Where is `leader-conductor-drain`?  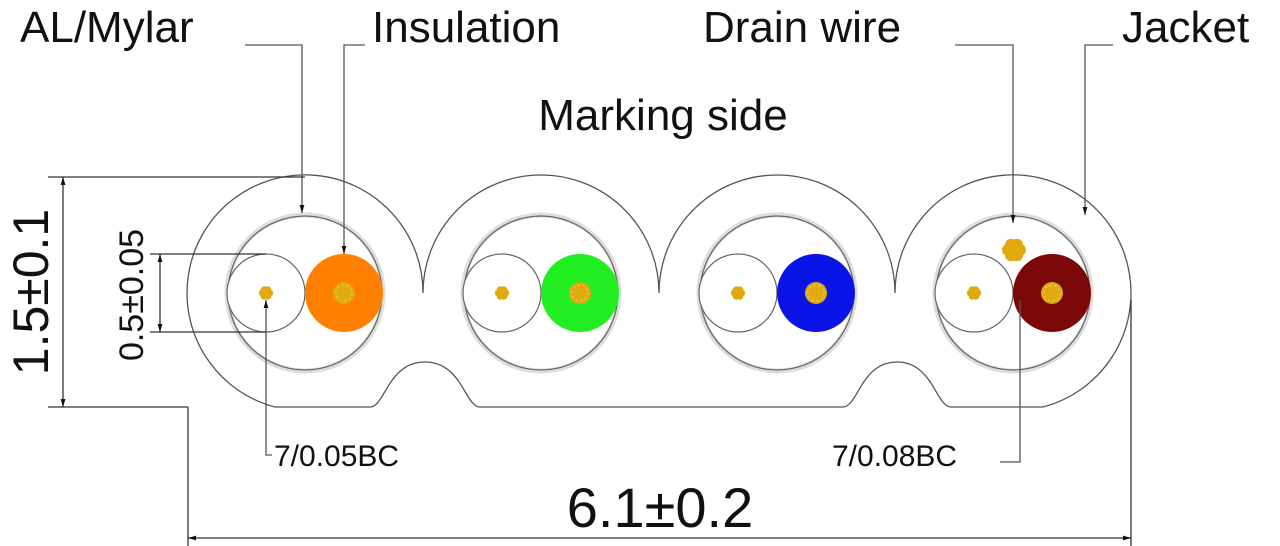 leader-conductor-drain is located at coordinates (1010, 381).